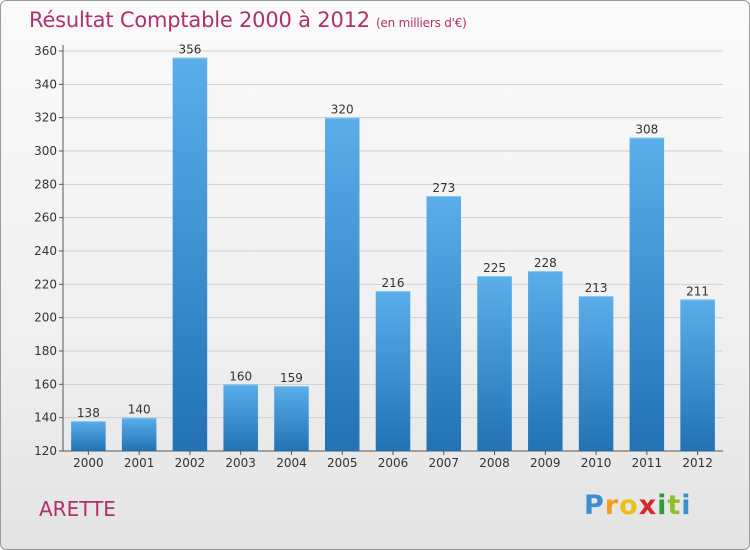  What do you see at coordinates (291, 378) in the screenshot?
I see `data-label-2004: 159` at bounding box center [291, 378].